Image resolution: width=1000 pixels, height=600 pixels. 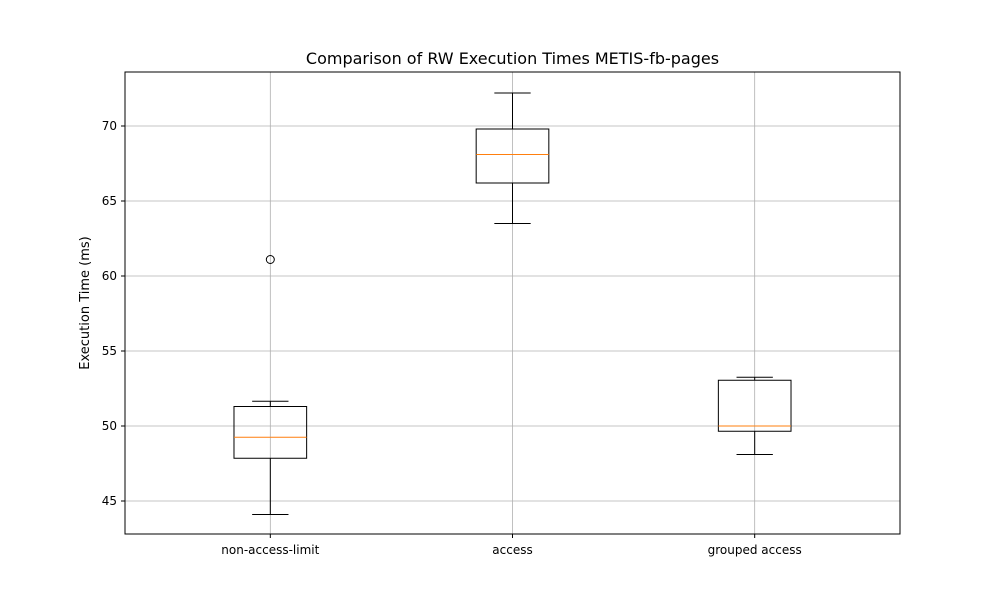 What do you see at coordinates (109, 426) in the screenshot?
I see `y-tick-label: 50` at bounding box center [109, 426].